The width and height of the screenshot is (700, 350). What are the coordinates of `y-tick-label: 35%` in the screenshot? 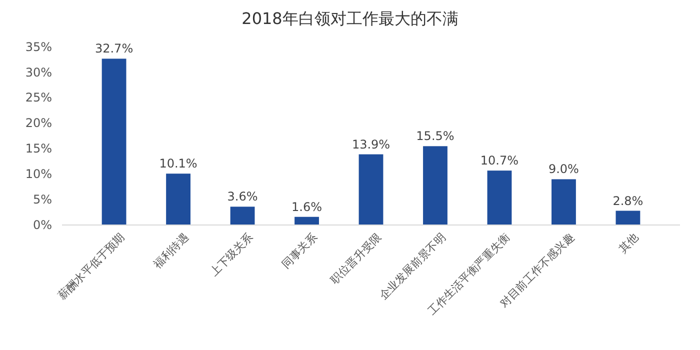 It's located at (38, 47).